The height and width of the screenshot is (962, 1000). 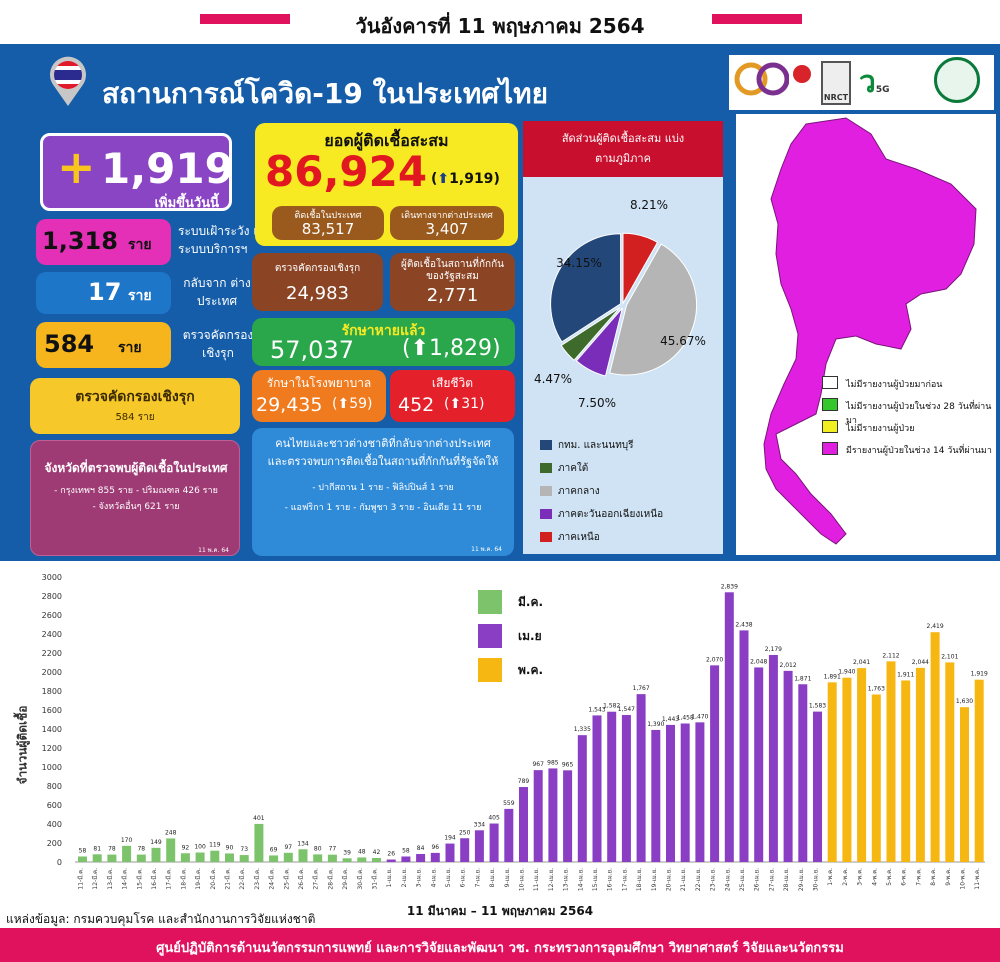 I want to click on active-unit: ราย, so click(x=130, y=348).